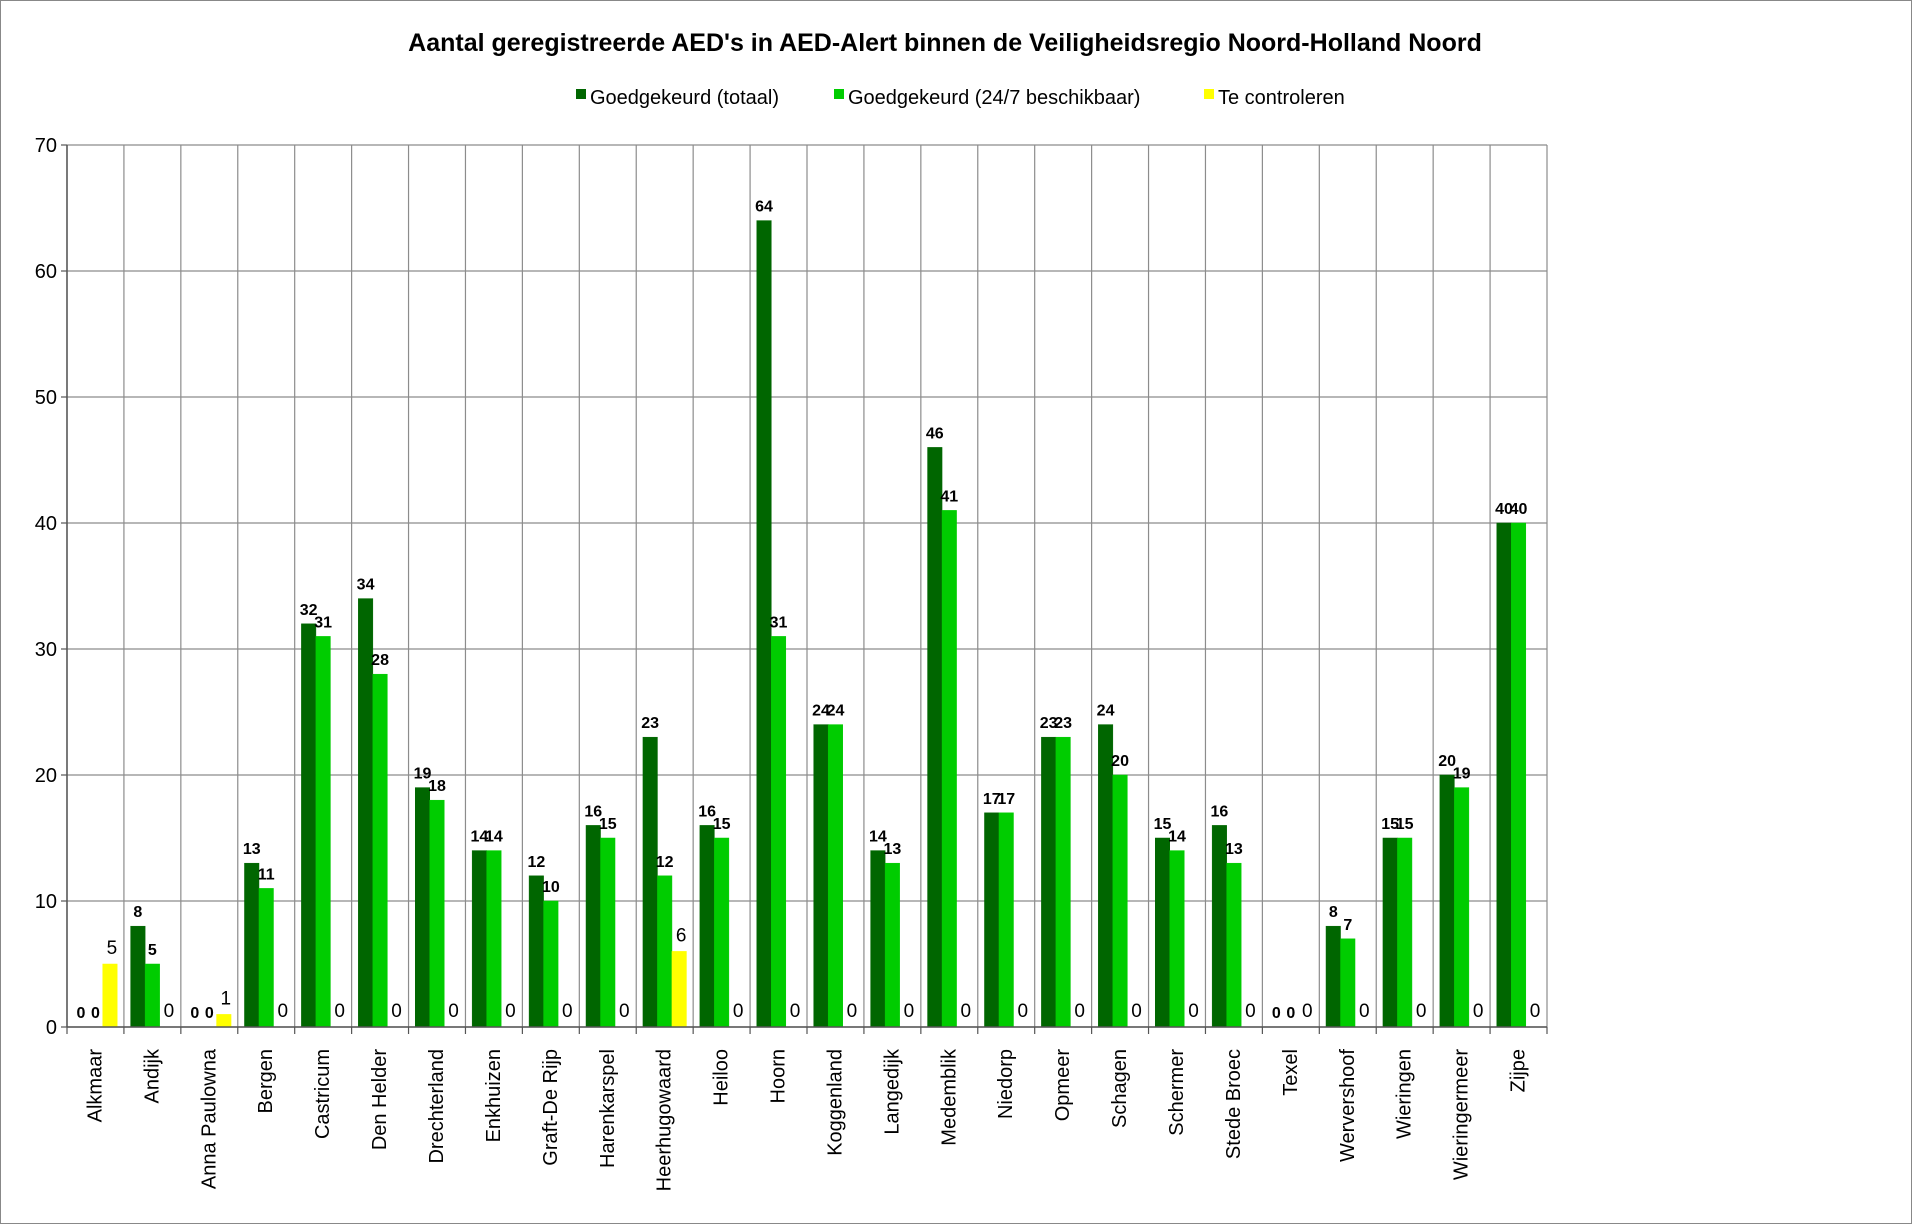 The width and height of the screenshot is (1912, 1224). I want to click on x-category-label: Anna Paulowna, so click(209, 1118).